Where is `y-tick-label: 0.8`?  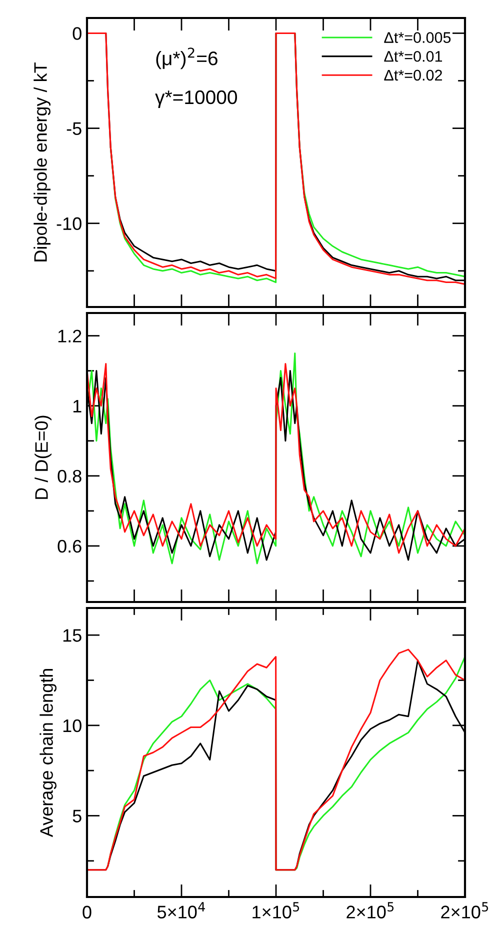
y-tick-label: 0.8 is located at coordinates (70, 476).